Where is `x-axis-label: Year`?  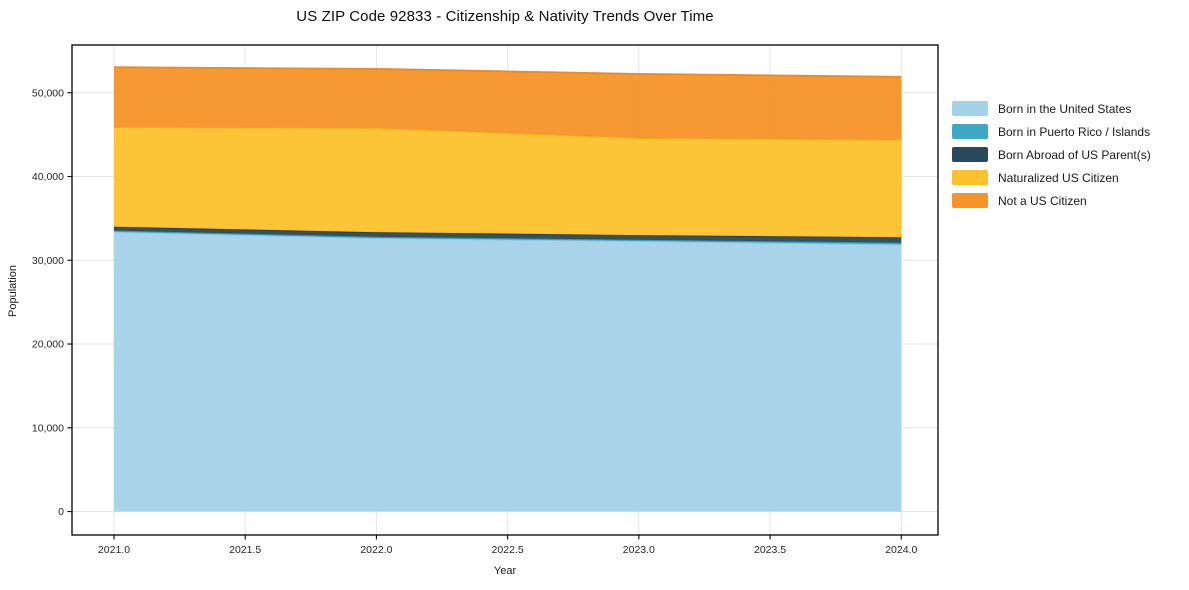
x-axis-label: Year is located at coordinates (505, 571).